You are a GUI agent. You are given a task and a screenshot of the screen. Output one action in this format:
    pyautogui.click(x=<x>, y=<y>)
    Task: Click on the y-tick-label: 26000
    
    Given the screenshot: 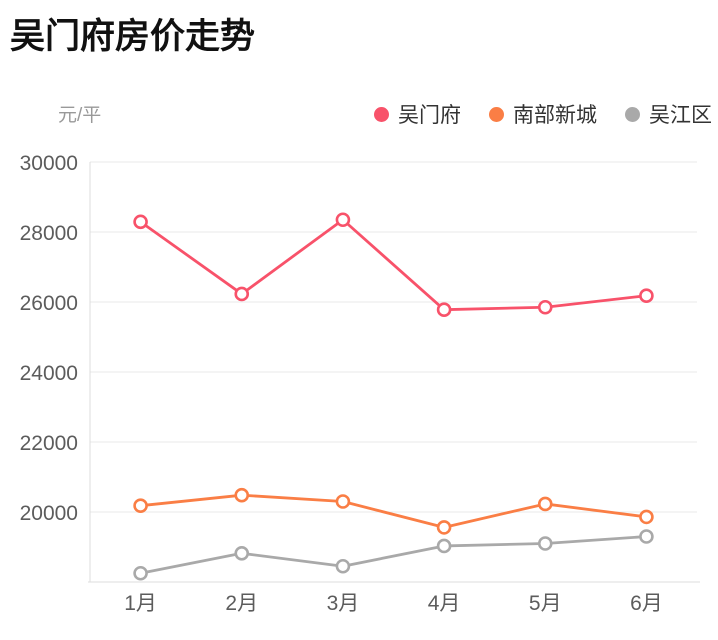 What is the action you would take?
    pyautogui.click(x=49, y=303)
    